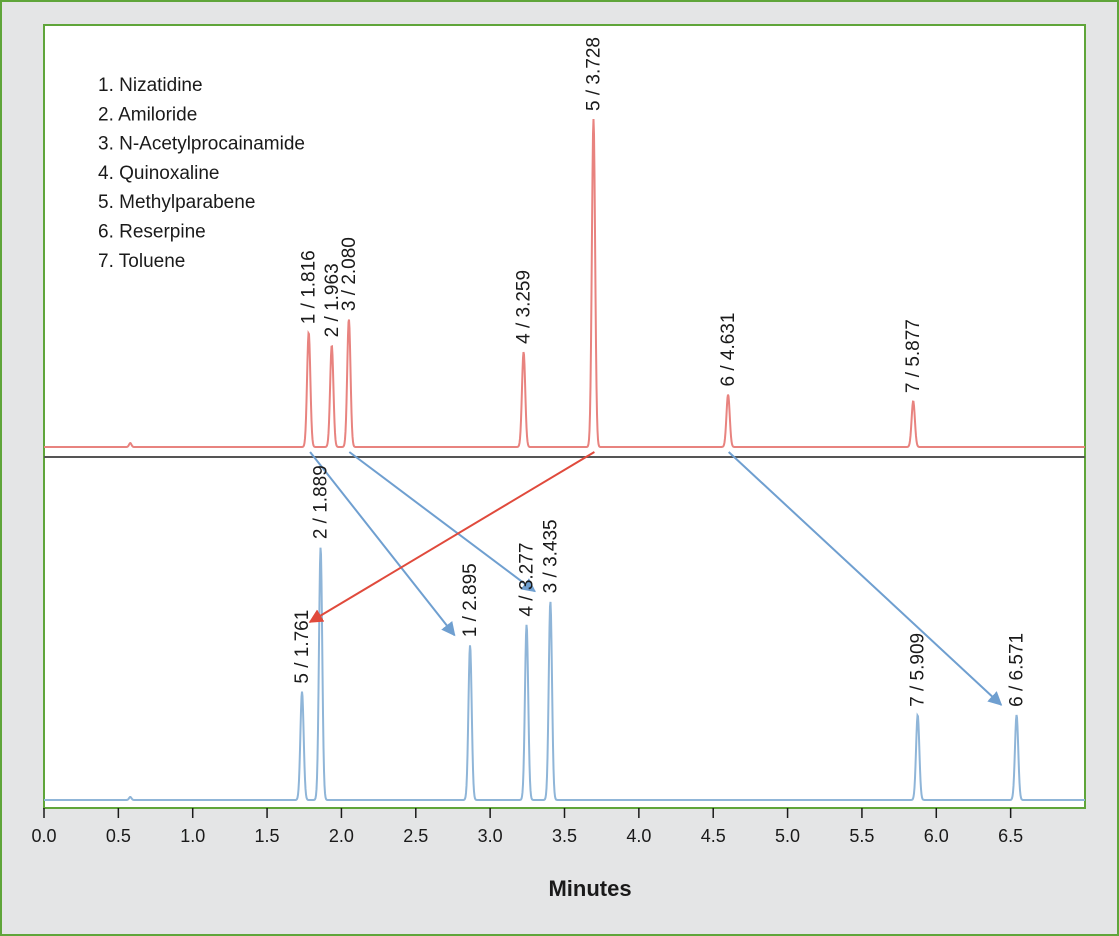  What do you see at coordinates (192, 836) in the screenshot?
I see `x-tick-label: 1.0` at bounding box center [192, 836].